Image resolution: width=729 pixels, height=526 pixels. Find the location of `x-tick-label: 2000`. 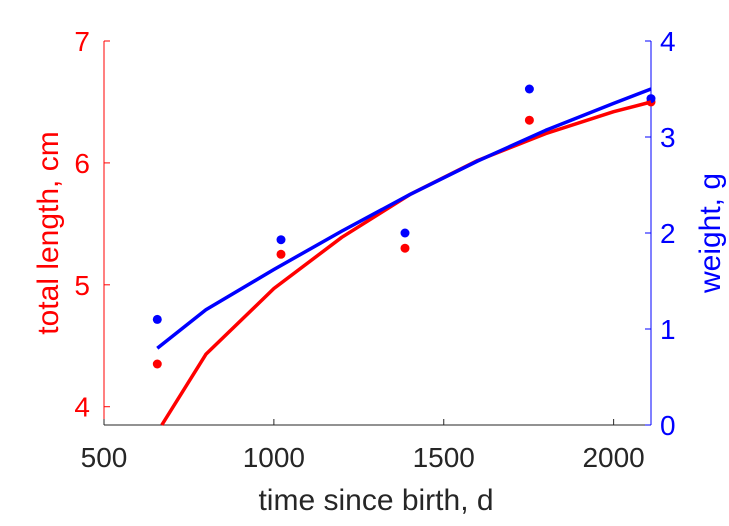

x-tick-label: 2000 is located at coordinates (613, 457).